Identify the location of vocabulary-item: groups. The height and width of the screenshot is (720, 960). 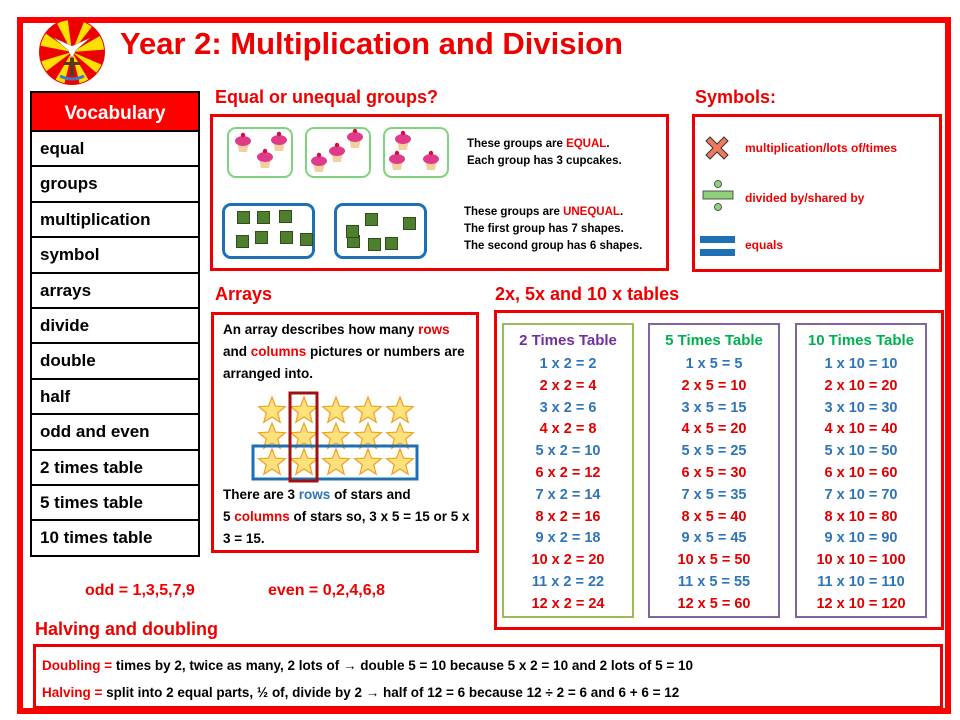
(115, 185).